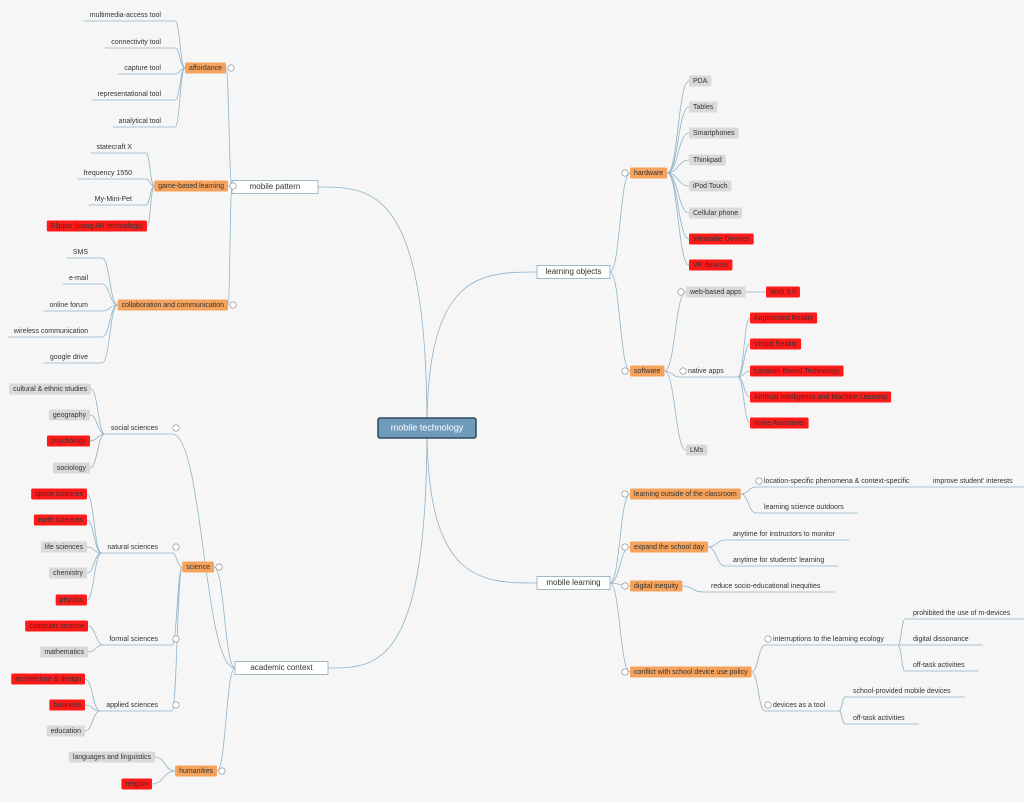 Image resolution: width=1024 pixels, height=802 pixels. Describe the element at coordinates (56, 626) in the screenshot. I see `leaf-label: computer science` at that location.